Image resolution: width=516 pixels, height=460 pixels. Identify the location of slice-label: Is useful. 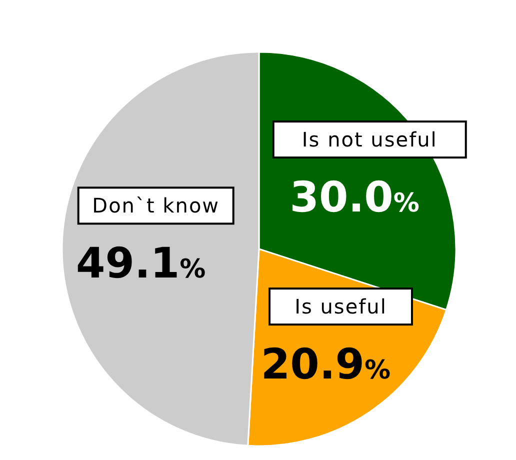
(340, 306).